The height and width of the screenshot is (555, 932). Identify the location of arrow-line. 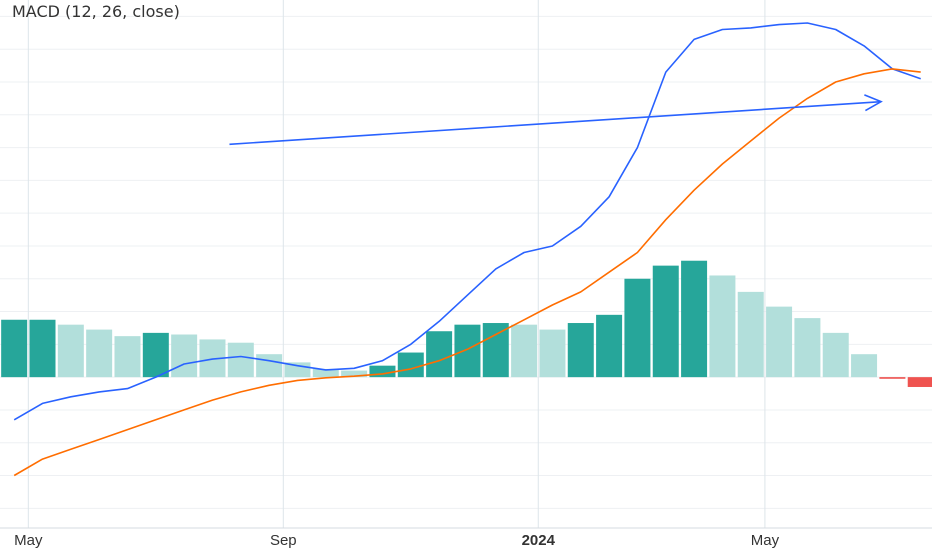
(555, 123).